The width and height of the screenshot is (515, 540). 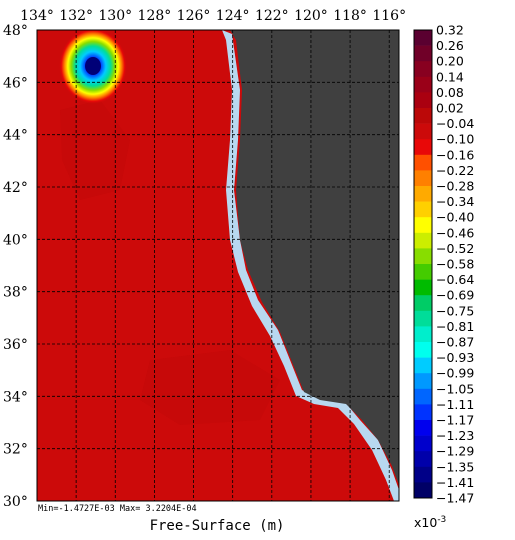 What do you see at coordinates (15, 502) in the screenshot?
I see `y-tick-label: 30°` at bounding box center [15, 502].